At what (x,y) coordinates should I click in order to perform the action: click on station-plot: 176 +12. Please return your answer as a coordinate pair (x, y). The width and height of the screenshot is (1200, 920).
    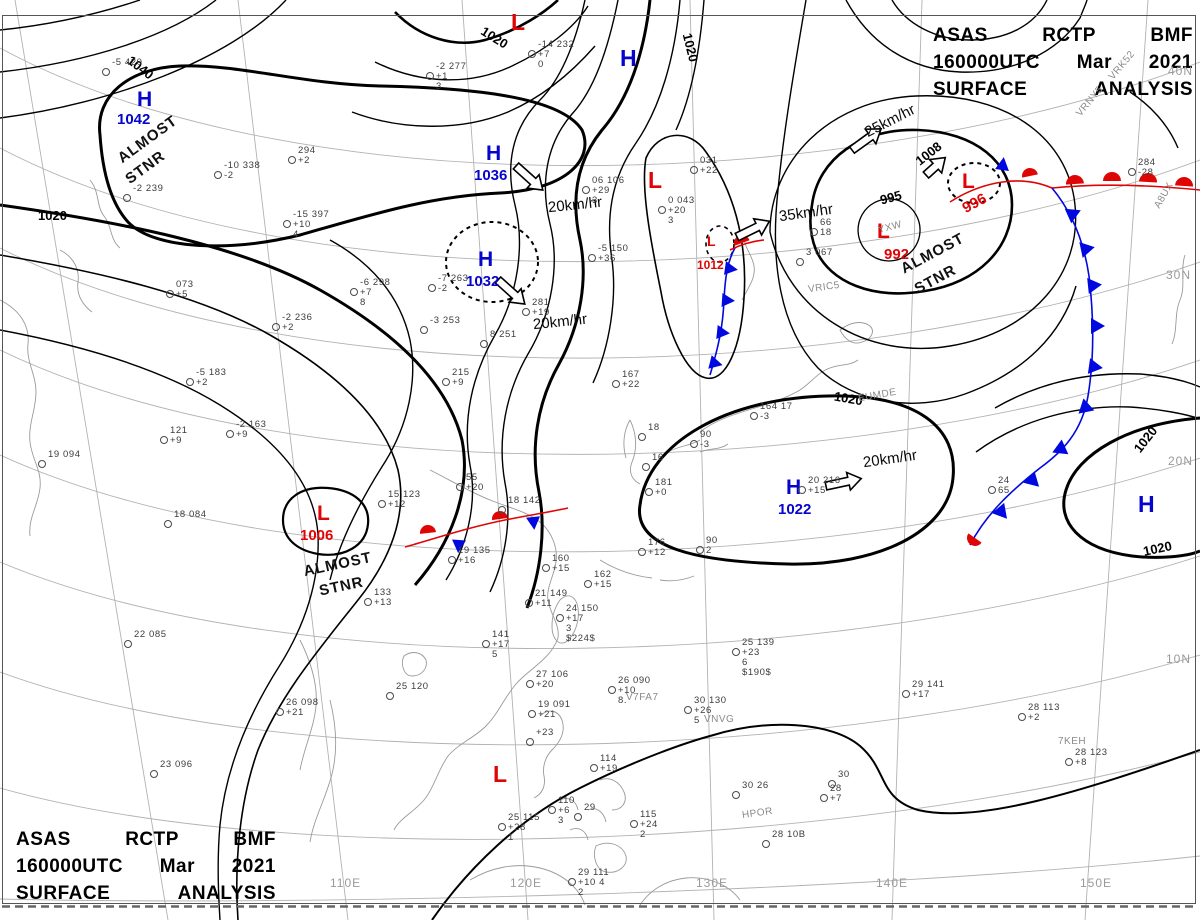
    Looking at the image, I should click on (652, 547).